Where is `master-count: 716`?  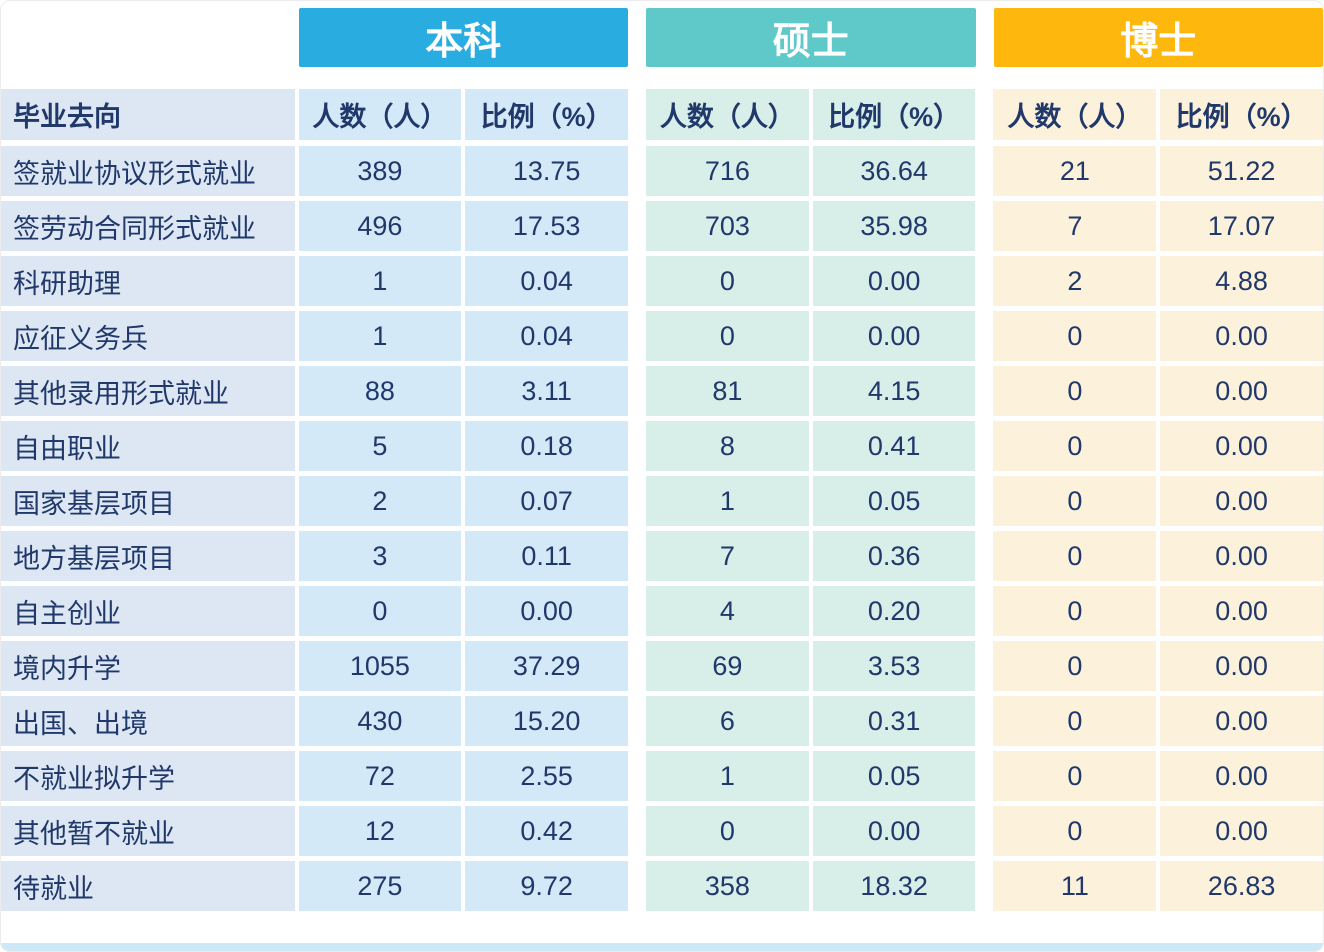
master-count: 716 is located at coordinates (727, 171).